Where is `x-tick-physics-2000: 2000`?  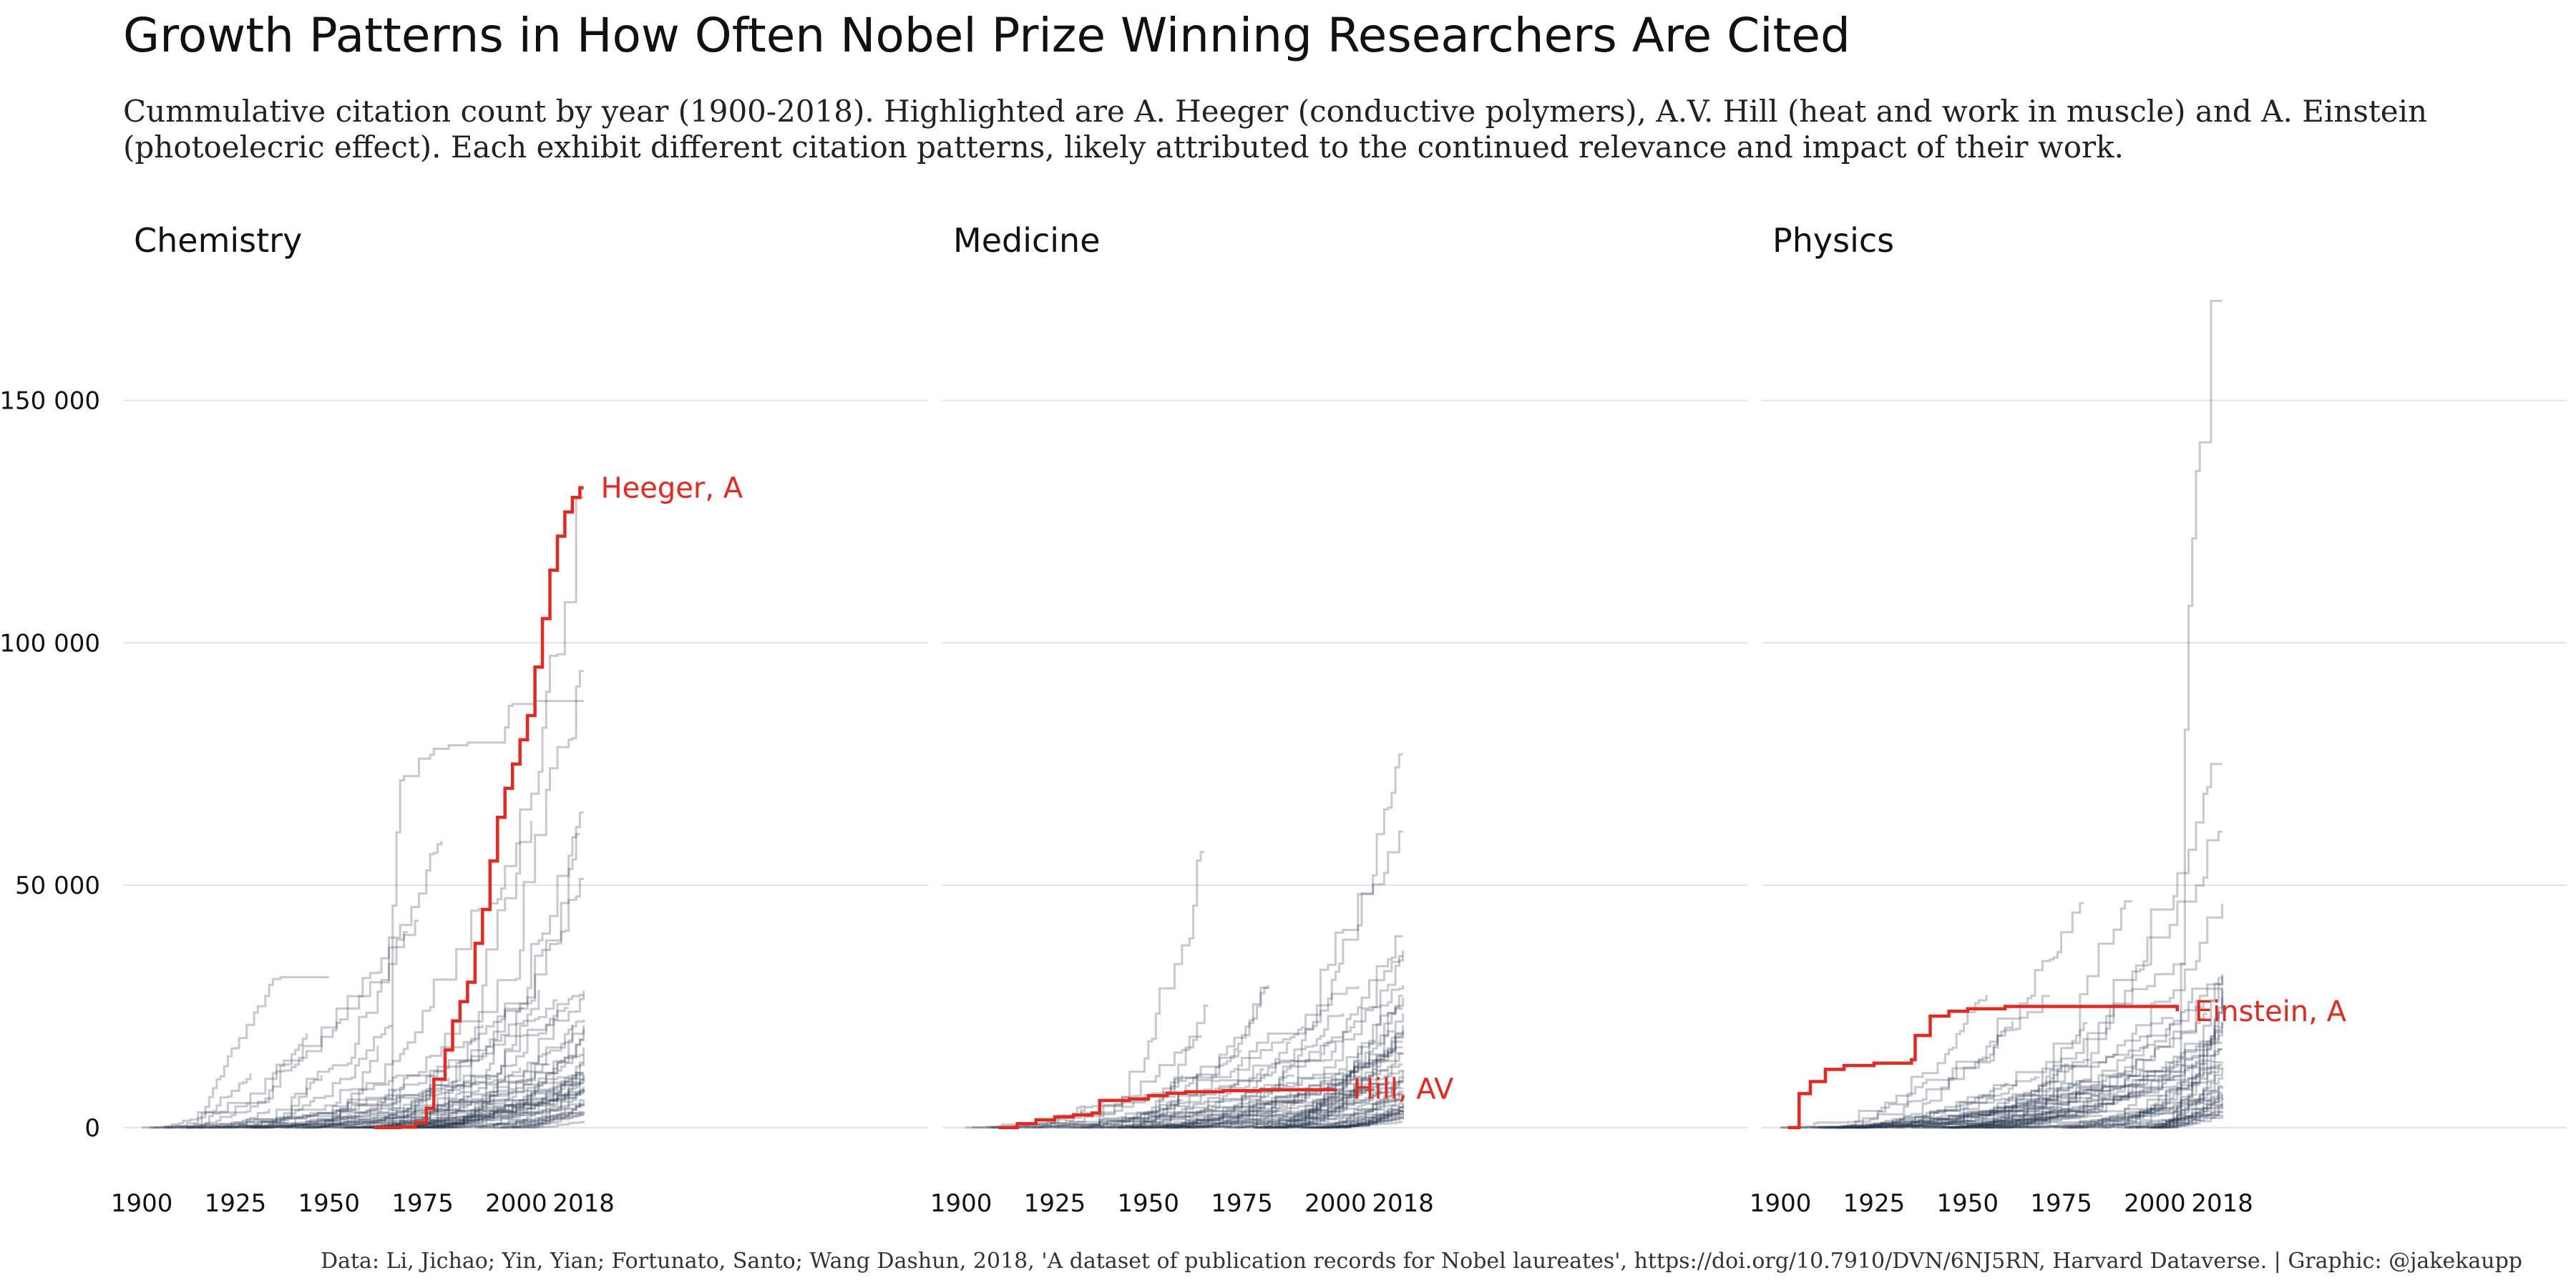 x-tick-physics-2000: 2000 is located at coordinates (2155, 1203).